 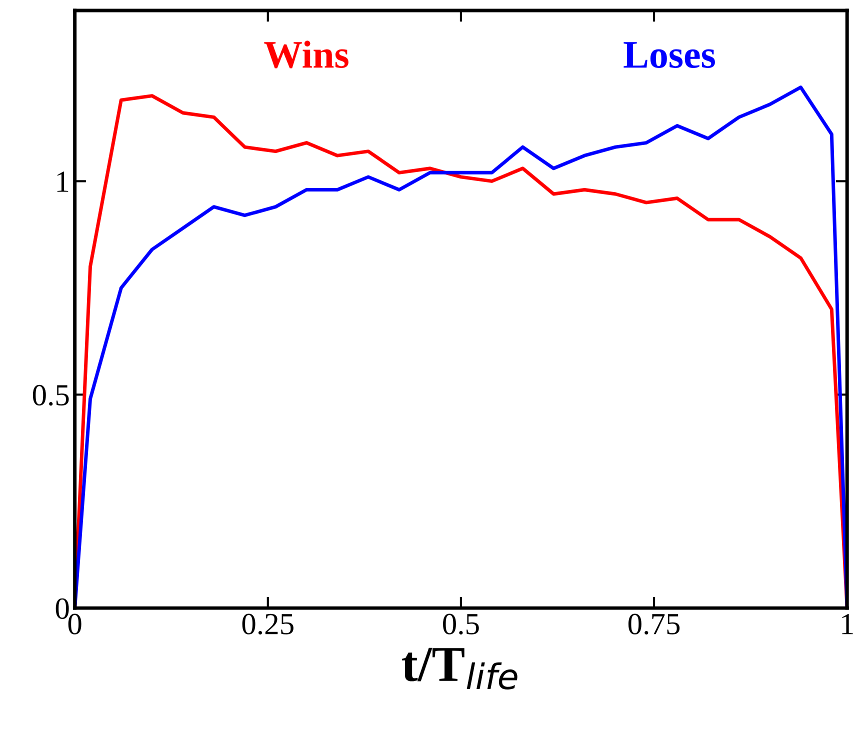 What do you see at coordinates (50, 395) in the screenshot?
I see `y-tick-label: 0.5` at bounding box center [50, 395].